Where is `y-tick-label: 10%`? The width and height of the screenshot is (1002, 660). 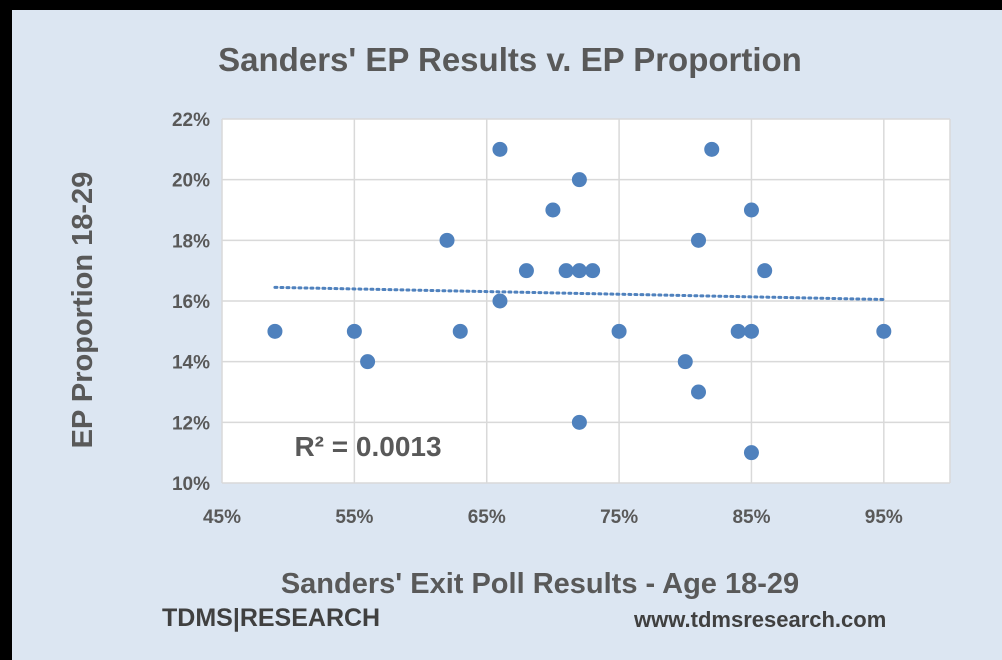 y-tick-label: 10% is located at coordinates (191, 484).